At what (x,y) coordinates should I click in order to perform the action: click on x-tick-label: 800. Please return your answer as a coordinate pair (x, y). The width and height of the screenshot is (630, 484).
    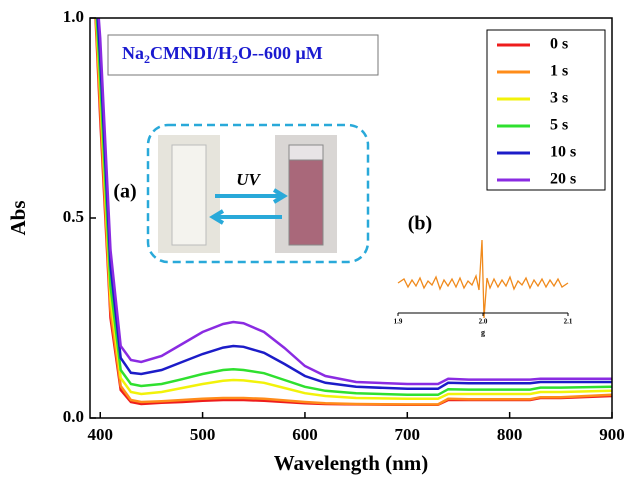
    Looking at the image, I should click on (510, 434).